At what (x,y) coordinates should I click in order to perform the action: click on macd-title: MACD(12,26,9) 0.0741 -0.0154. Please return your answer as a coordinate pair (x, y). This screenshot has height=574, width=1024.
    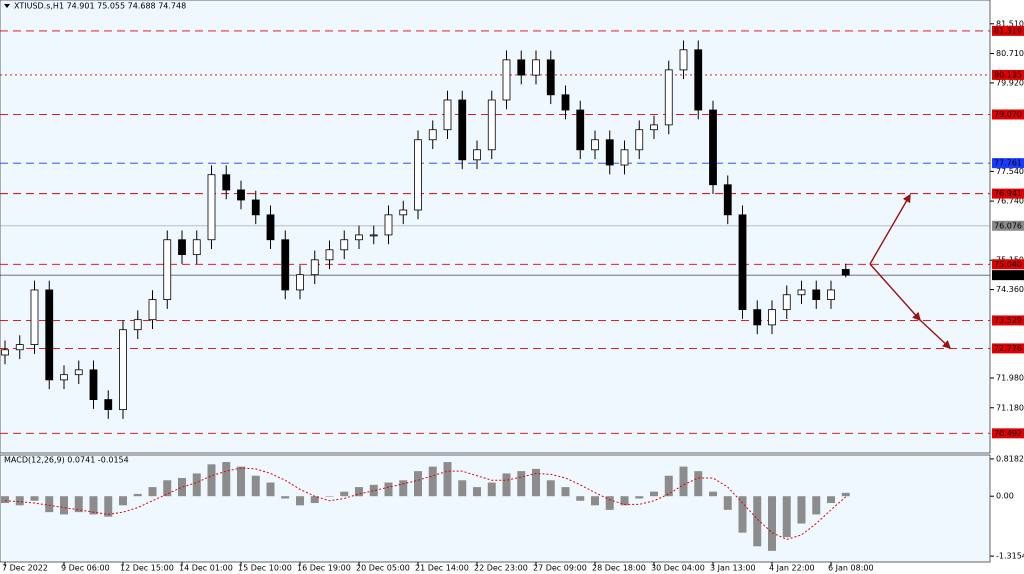
    Looking at the image, I should click on (66, 460).